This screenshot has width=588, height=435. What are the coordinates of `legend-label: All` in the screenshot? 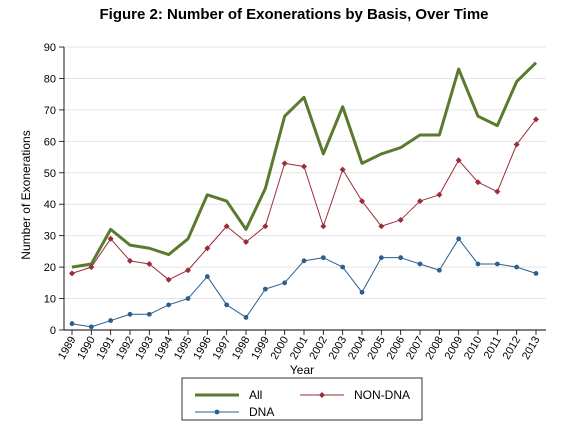 It's located at (255, 395).